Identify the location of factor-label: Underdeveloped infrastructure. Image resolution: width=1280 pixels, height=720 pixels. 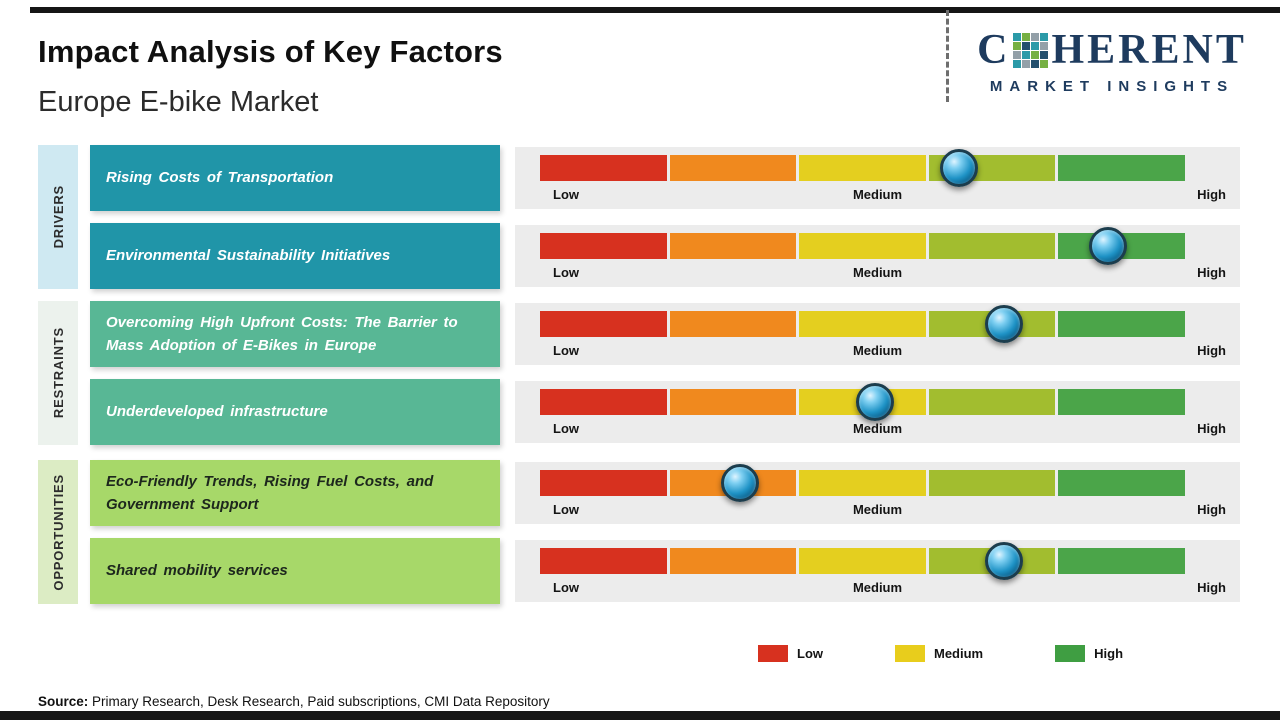
(217, 412).